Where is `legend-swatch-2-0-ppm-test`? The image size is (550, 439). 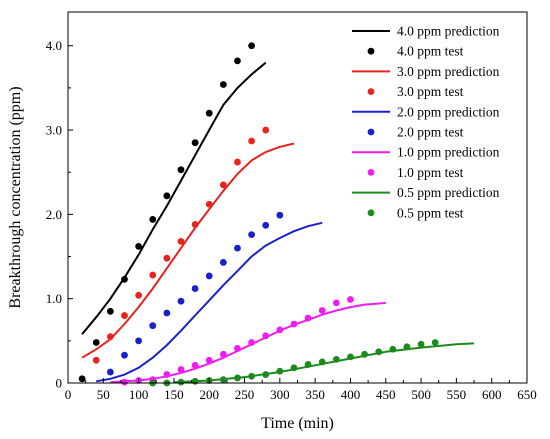
legend-swatch-2-0-ppm-test is located at coordinates (371, 132).